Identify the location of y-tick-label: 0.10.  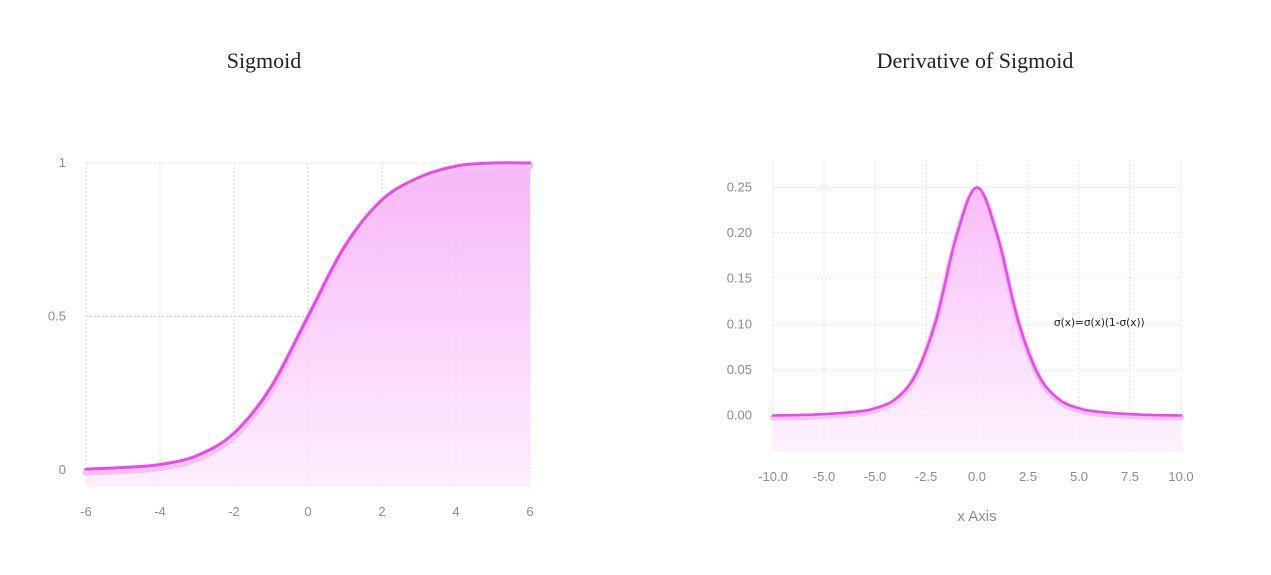
(739, 323).